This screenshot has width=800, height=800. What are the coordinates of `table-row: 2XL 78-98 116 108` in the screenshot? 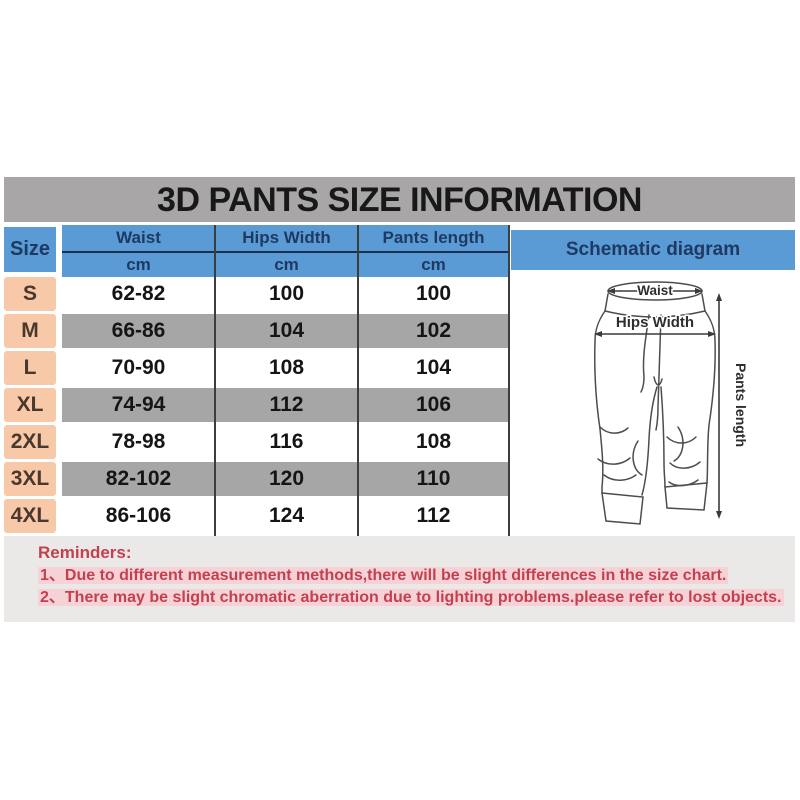 It's located at (256, 442).